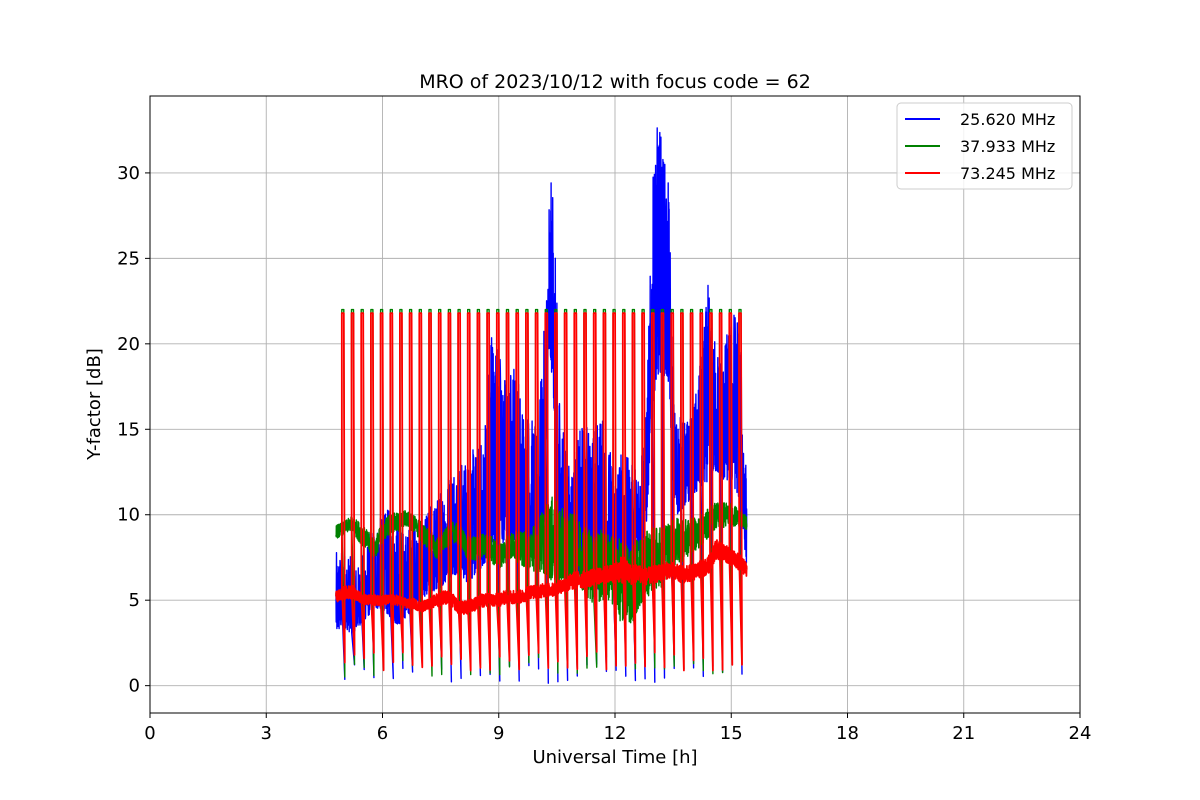  What do you see at coordinates (128, 173) in the screenshot?
I see `y-tick-label: 30` at bounding box center [128, 173].